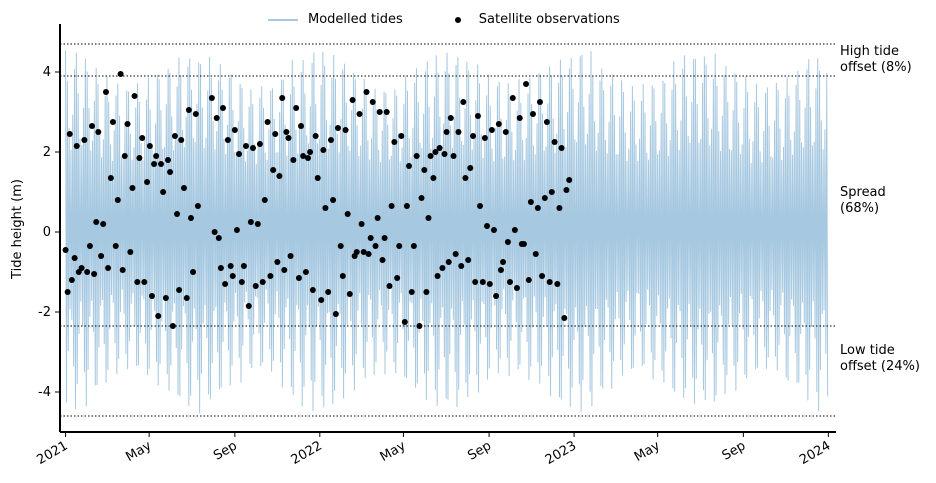 Image resolution: width=936 pixels, height=483 pixels. Describe the element at coordinates (815, 453) in the screenshot. I see `x-tick-label: 2024` at that location.